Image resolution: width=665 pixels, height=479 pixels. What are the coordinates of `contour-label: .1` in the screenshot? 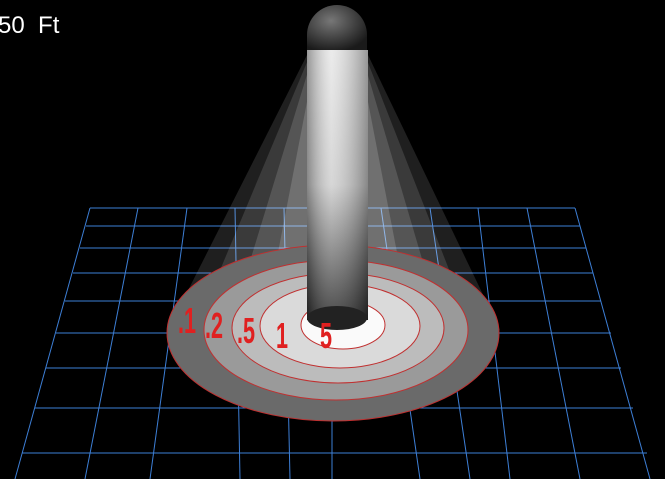 It's located at (187, 321).